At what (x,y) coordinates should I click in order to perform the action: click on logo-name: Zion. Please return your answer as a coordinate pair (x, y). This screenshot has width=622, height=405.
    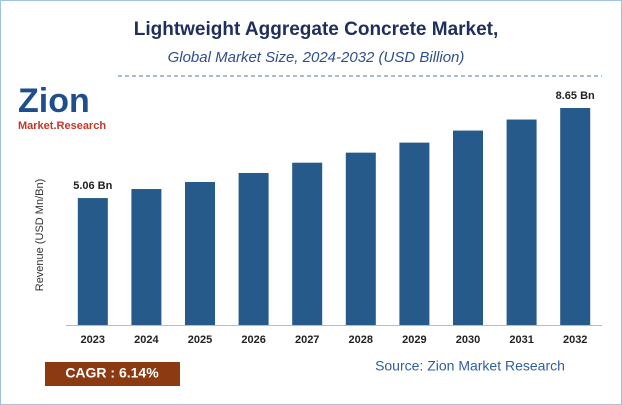
    Looking at the image, I should click on (54, 101).